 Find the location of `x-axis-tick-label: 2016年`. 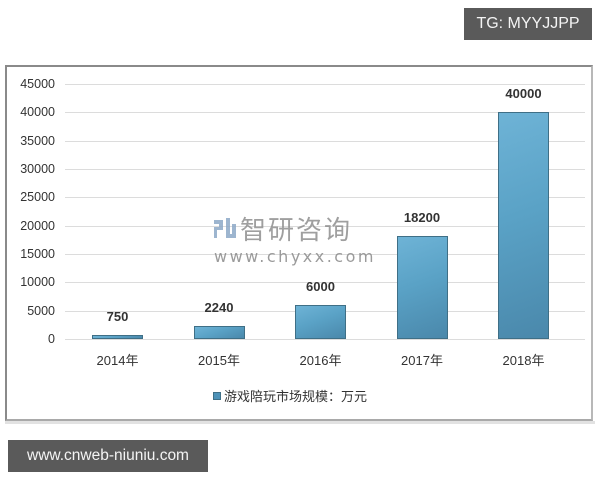

x-axis-tick-label: 2016年 is located at coordinates (320, 360).